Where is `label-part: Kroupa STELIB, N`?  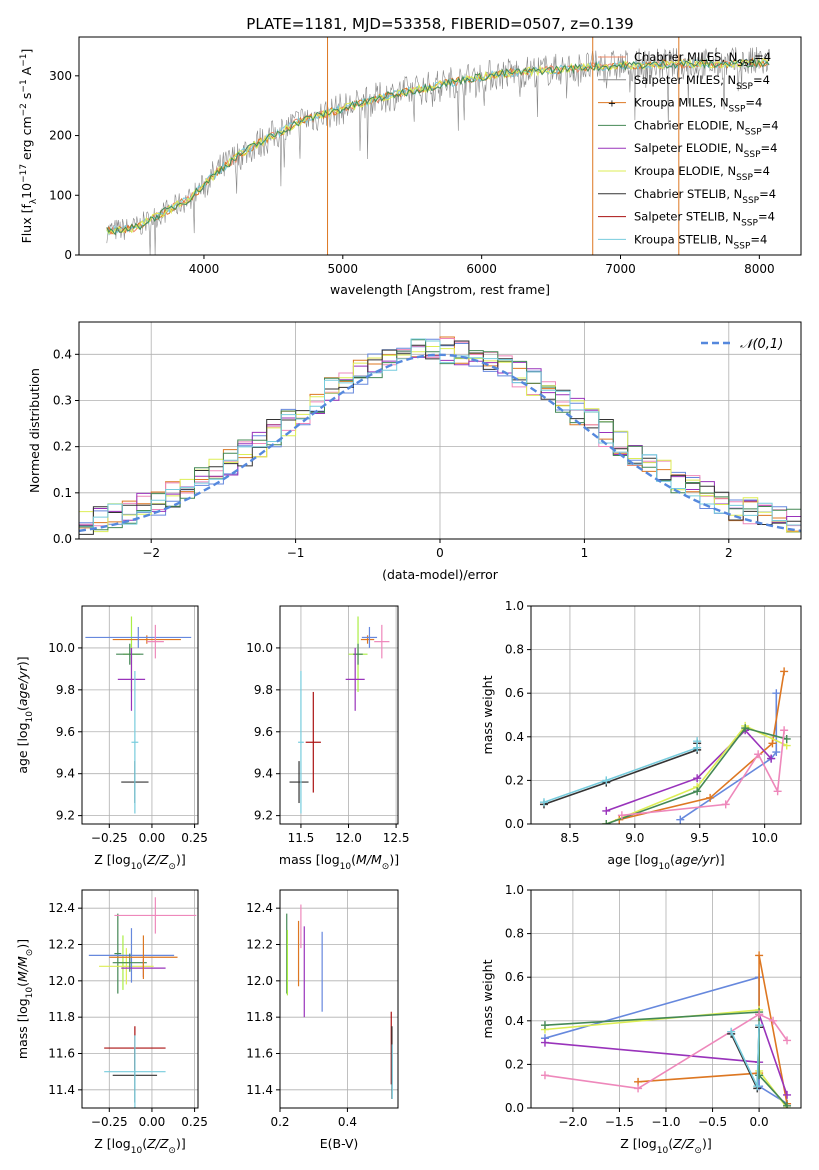
label-part: Kroupa STELIB, N is located at coordinates (684, 239).